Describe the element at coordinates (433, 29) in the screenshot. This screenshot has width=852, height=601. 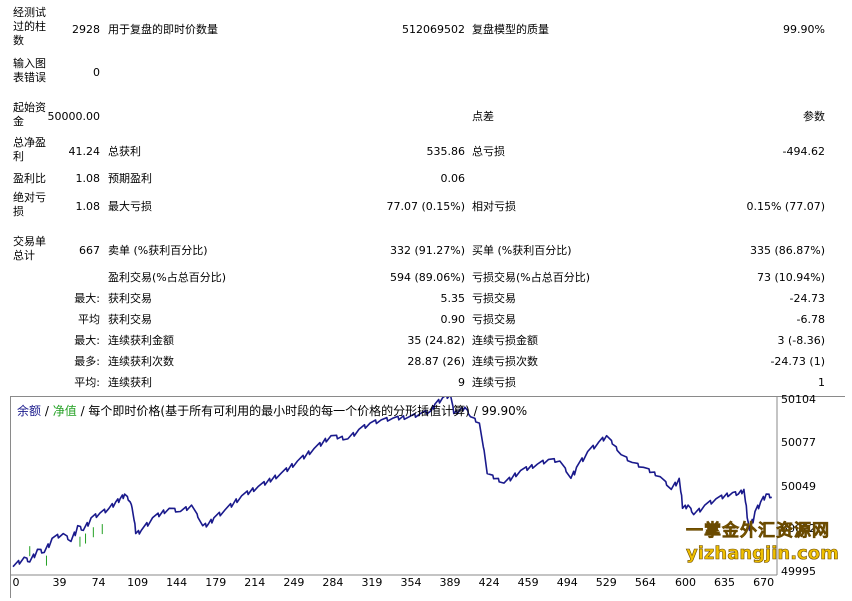
I see `ticks-modelled-value: 512069502` at that location.